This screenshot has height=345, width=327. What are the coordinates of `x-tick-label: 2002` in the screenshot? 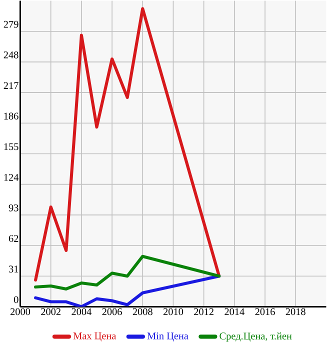 It's located at (51, 312).